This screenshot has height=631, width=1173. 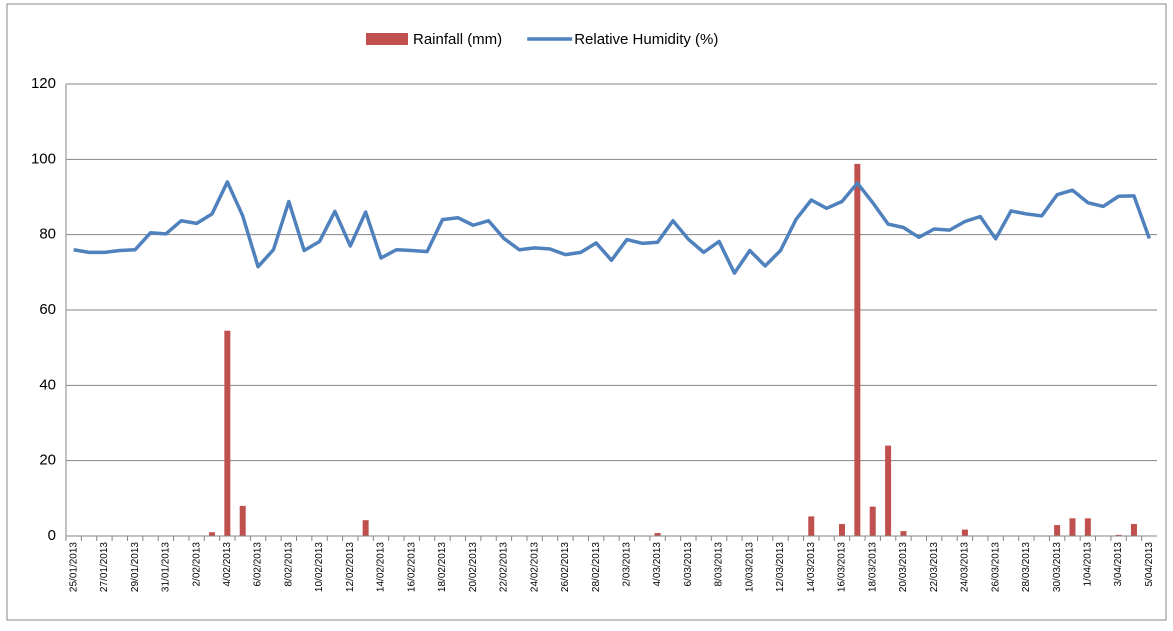 I want to click on x-tick-label: 6/03/2013, so click(x=688, y=564).